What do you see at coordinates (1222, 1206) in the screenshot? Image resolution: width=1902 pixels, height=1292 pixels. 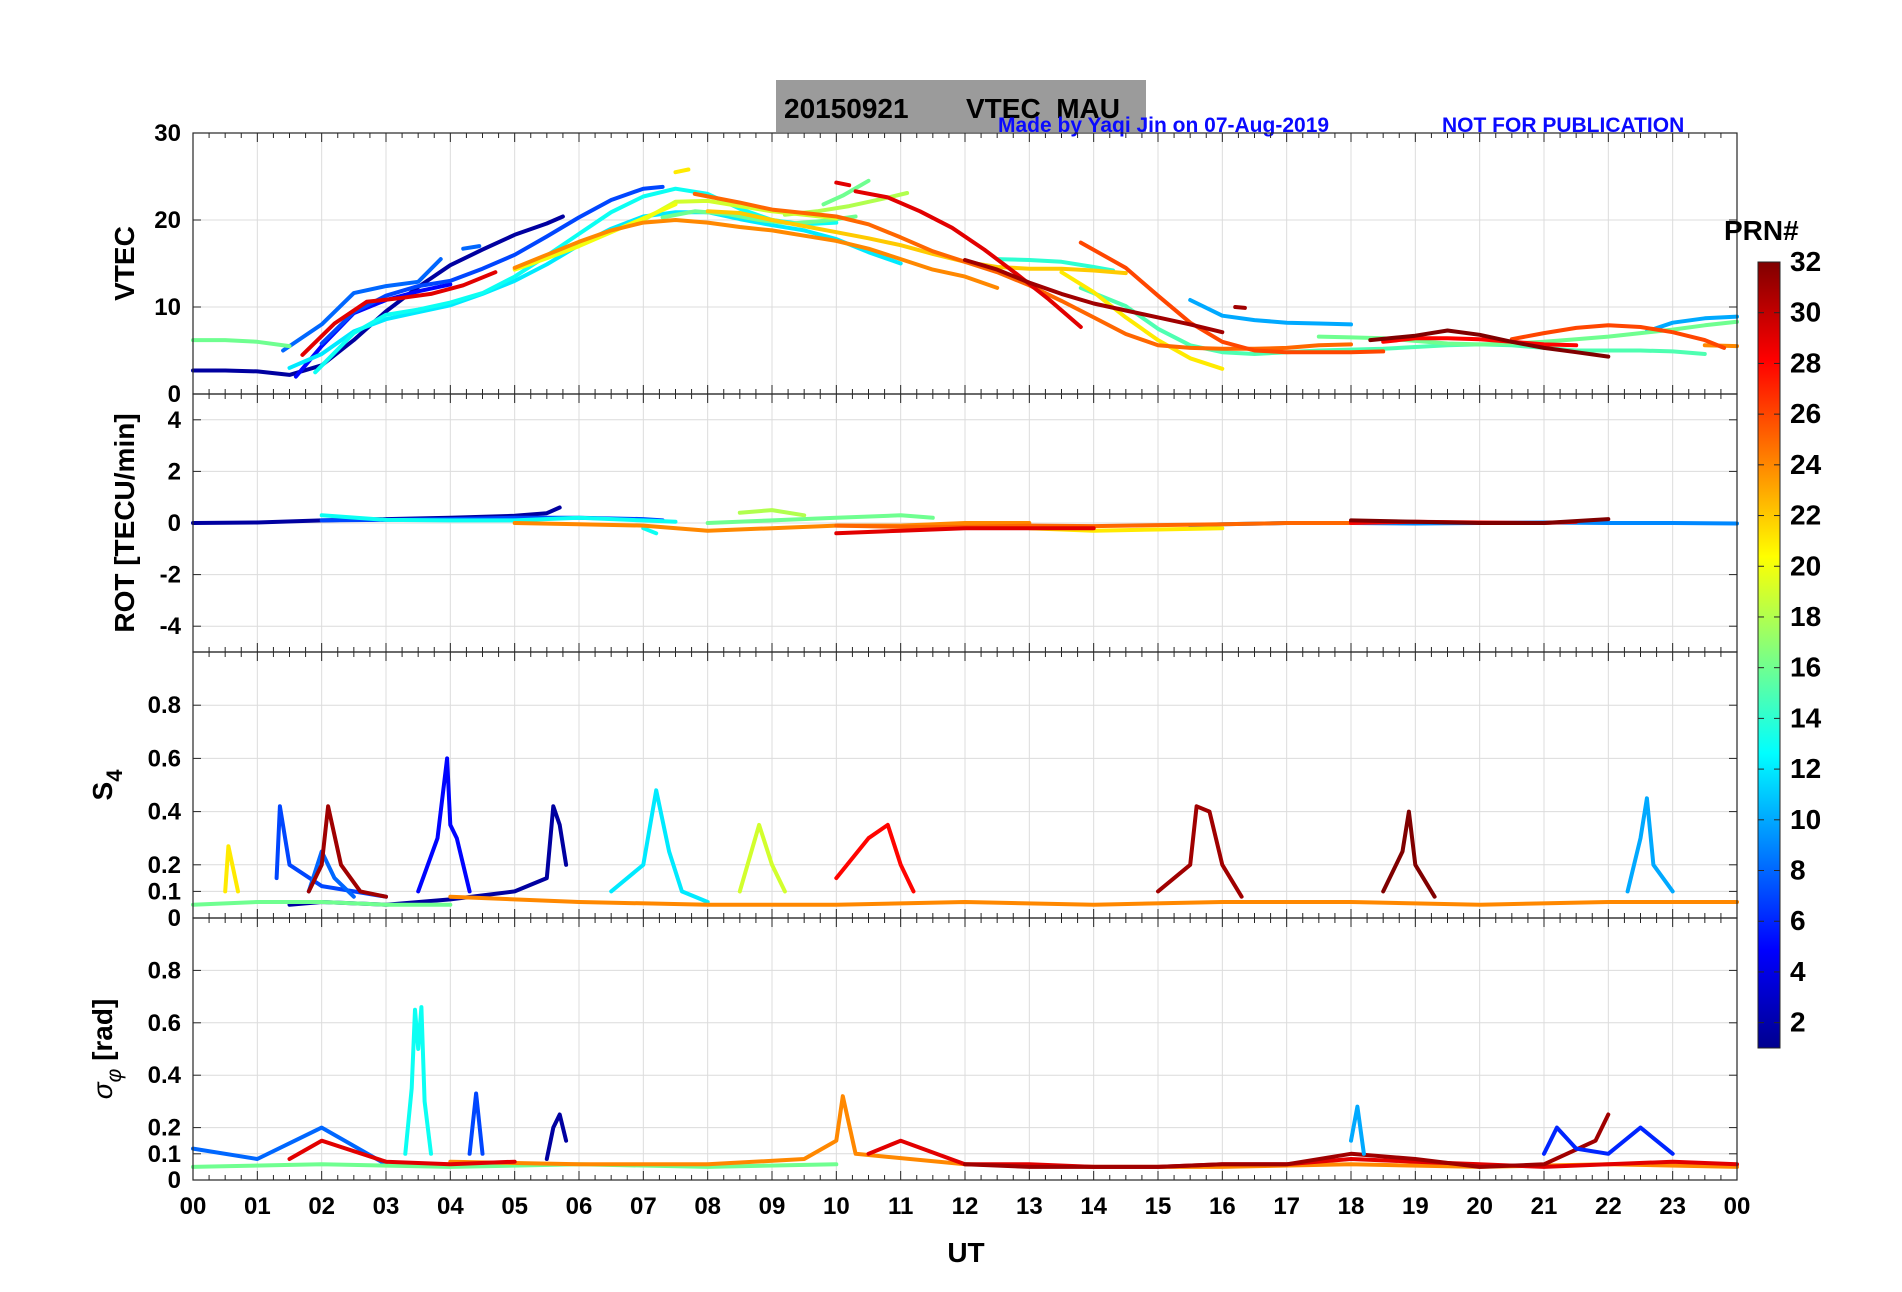 I see `x-tick-label: 16` at bounding box center [1222, 1206].